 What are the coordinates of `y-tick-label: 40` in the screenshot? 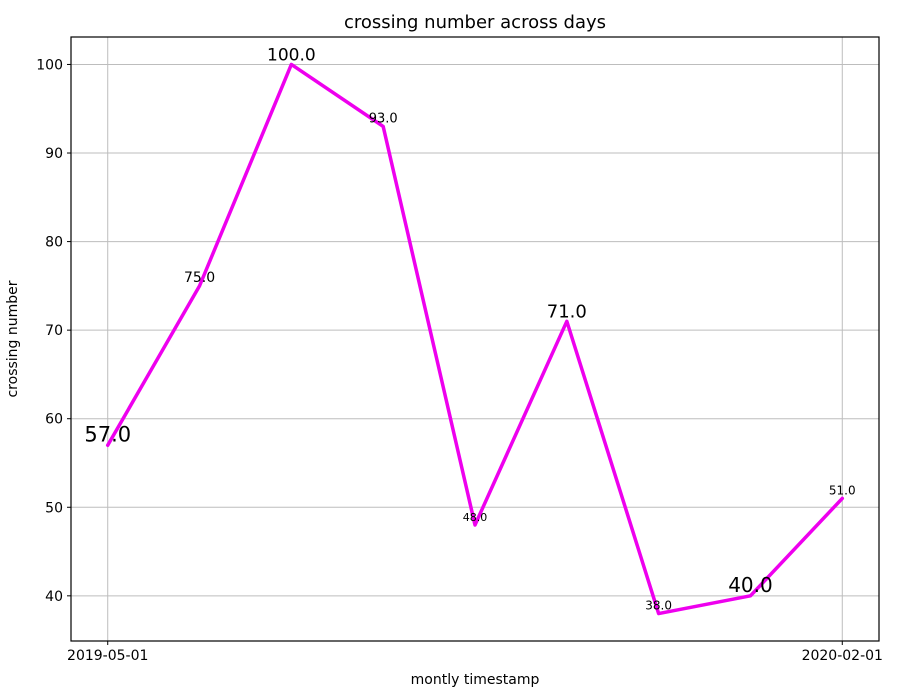 It's located at (54, 597).